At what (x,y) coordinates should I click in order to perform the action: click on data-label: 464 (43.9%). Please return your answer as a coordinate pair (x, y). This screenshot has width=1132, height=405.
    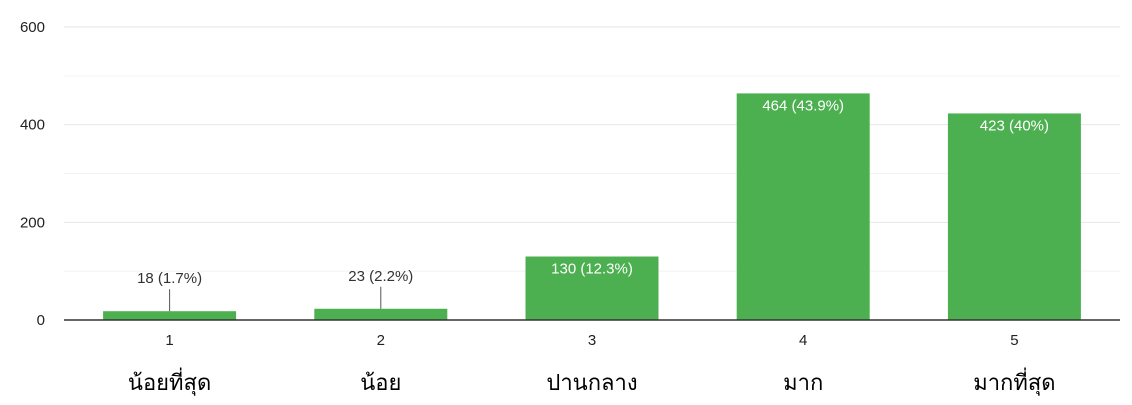
    Looking at the image, I should click on (803, 105).